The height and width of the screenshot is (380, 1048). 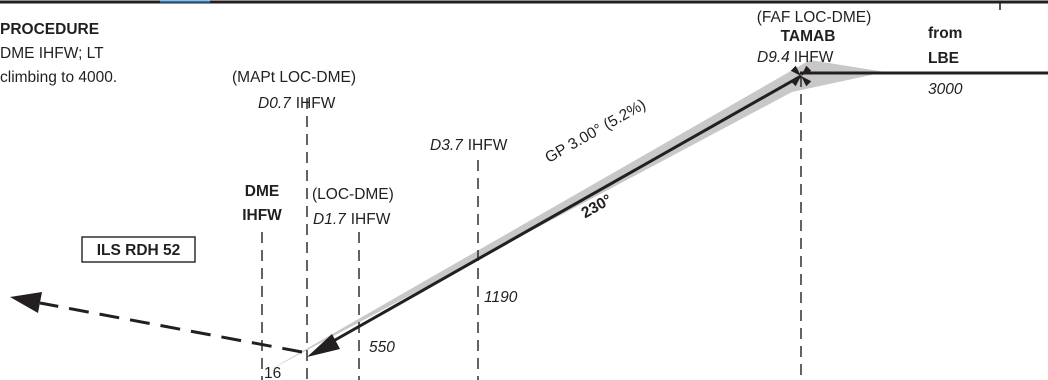 What do you see at coordinates (943, 58) in the screenshot?
I see `from-fix-name: LBE` at bounding box center [943, 58].